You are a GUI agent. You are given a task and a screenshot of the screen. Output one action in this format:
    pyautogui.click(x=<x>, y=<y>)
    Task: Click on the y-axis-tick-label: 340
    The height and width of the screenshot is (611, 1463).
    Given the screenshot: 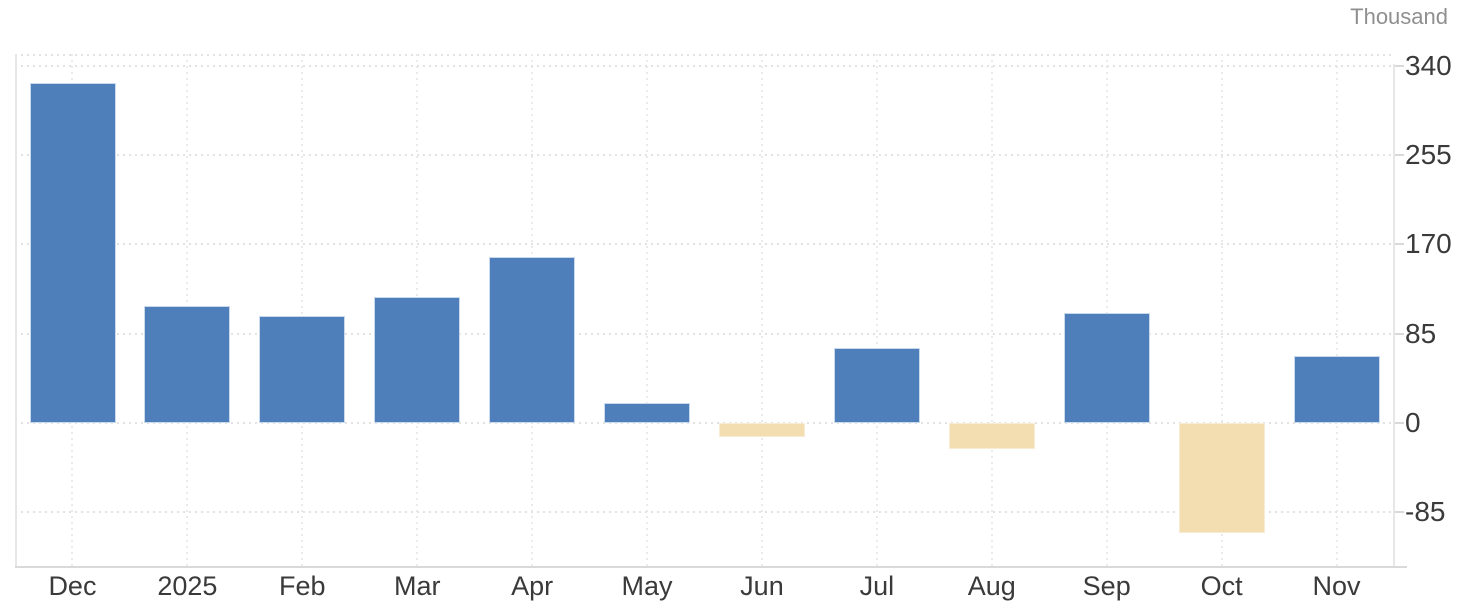 What is the action you would take?
    pyautogui.click(x=1428, y=65)
    